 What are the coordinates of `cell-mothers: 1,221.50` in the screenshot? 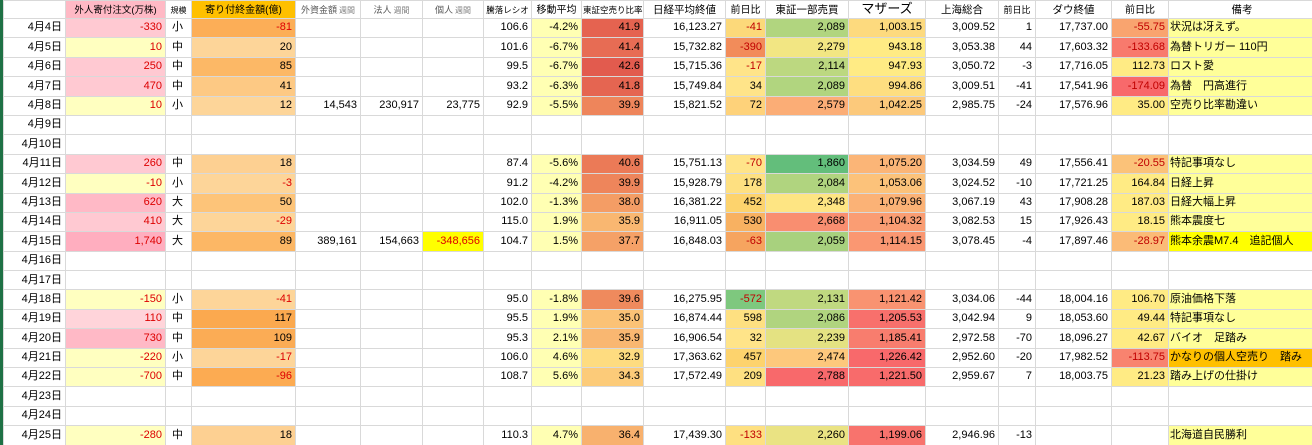 It's located at (887, 377).